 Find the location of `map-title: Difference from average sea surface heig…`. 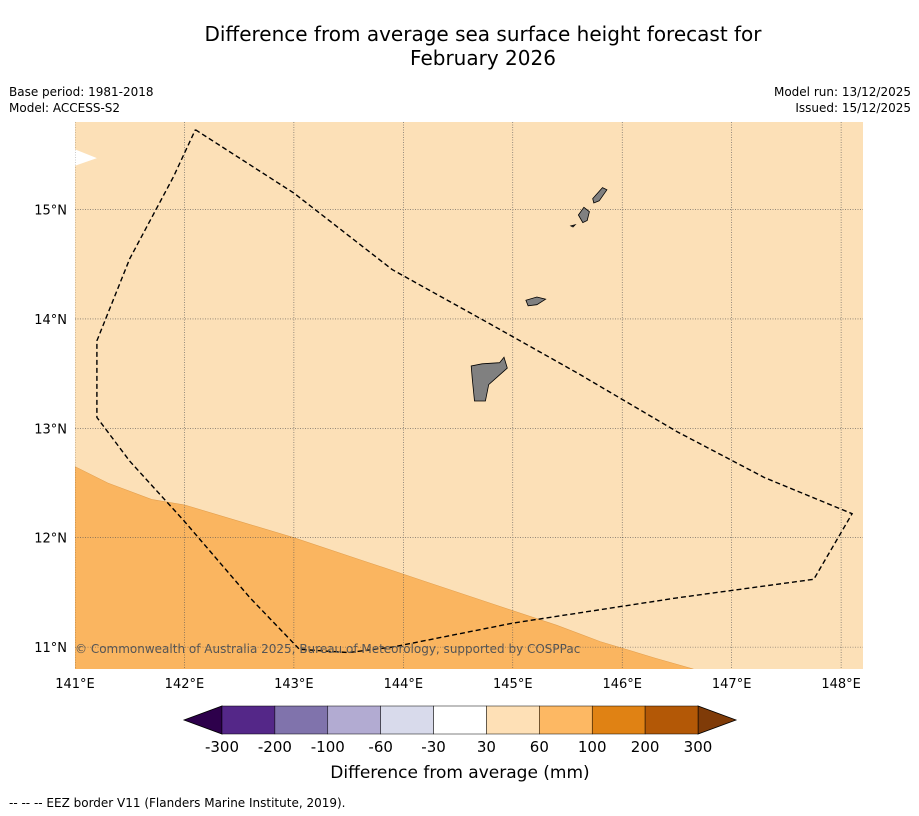

map-title: Difference from average sea surface heig… is located at coordinates (459, 46).